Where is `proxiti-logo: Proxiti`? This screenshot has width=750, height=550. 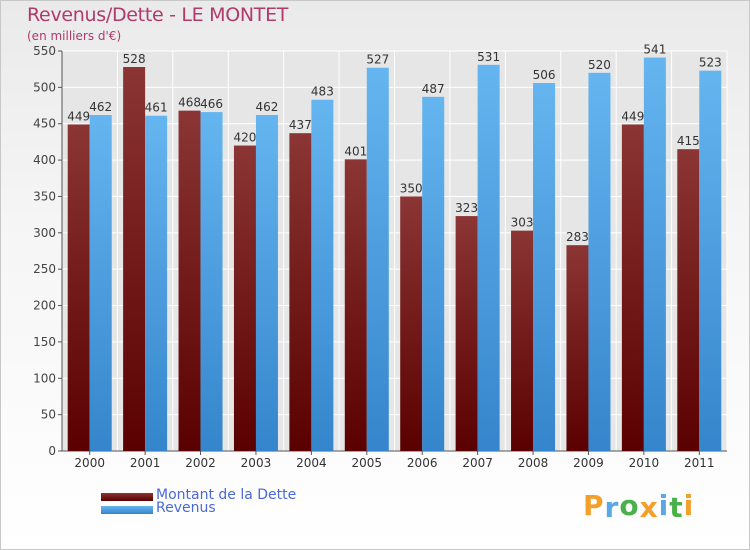 proxiti-logo: Proxiti is located at coordinates (639, 506).